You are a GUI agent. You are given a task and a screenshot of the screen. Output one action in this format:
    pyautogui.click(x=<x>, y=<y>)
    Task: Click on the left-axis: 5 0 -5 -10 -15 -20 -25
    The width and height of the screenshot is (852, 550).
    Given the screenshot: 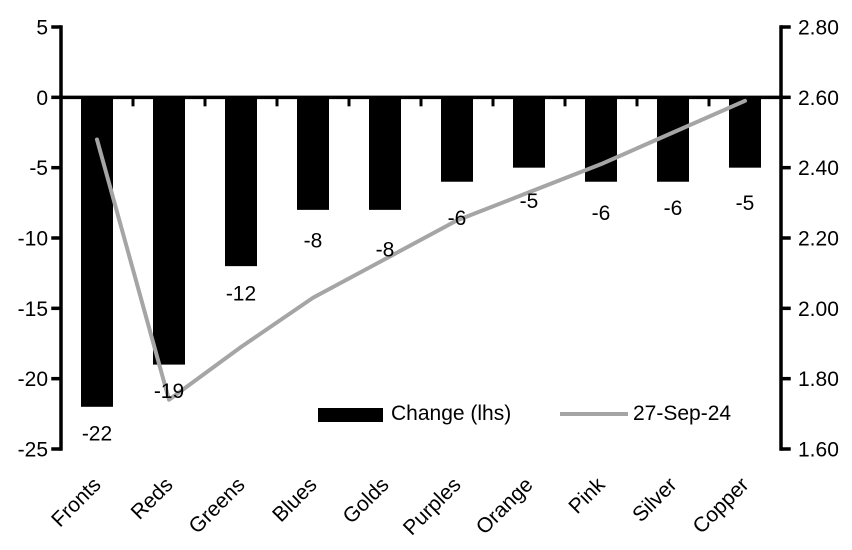 What is the action you would take?
    pyautogui.click(x=40, y=239)
    